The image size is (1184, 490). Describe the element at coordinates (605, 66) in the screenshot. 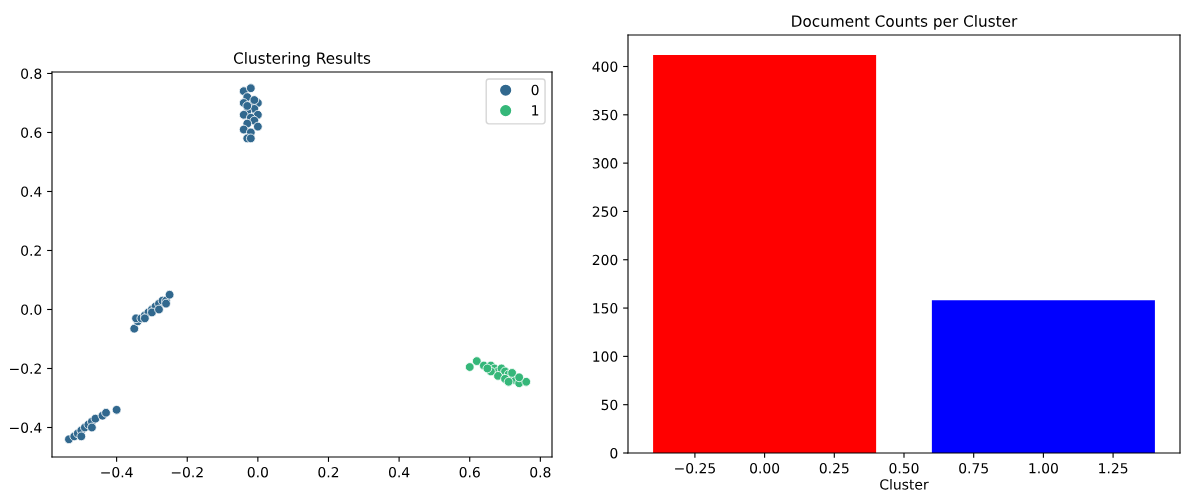

I see `y-tick-label: 400` at that location.